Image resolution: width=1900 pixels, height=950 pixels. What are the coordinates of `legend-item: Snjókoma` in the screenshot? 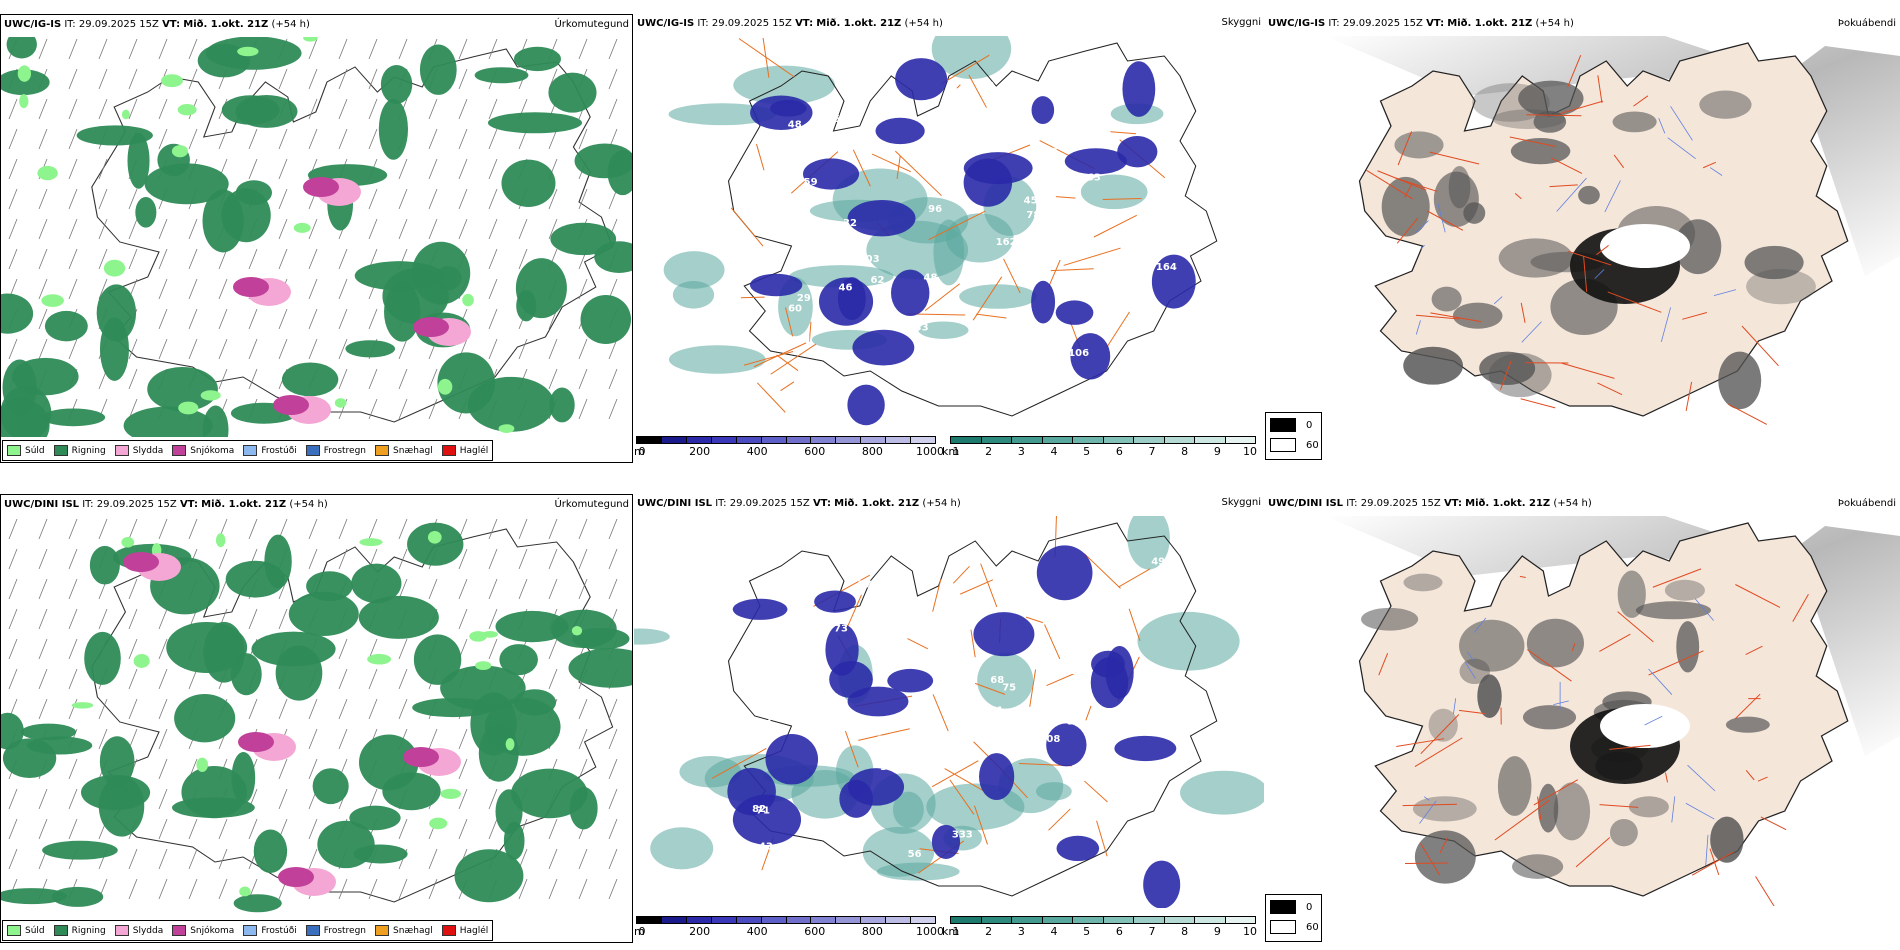 It's located at (203, 450).